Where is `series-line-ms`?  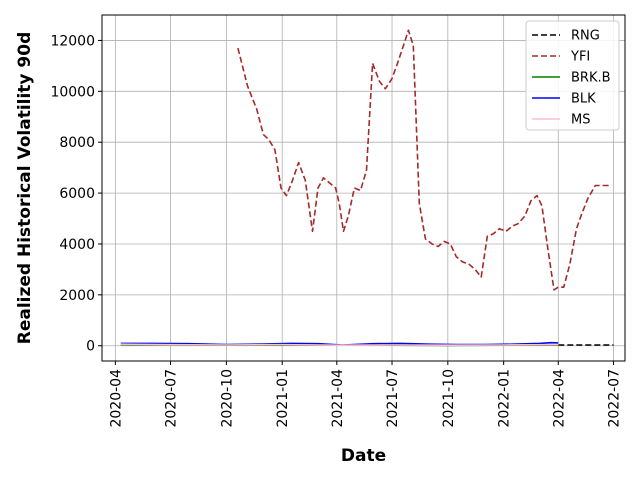 series-line-ms is located at coordinates (339, 345).